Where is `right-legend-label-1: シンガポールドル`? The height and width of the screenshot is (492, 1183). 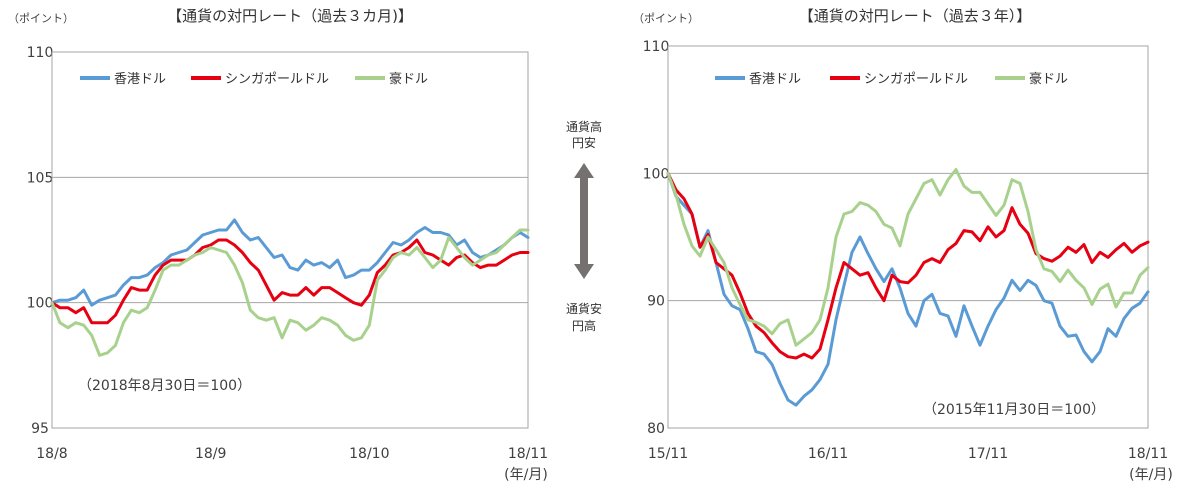
right-legend-label-1: シンガポールドル is located at coordinates (916, 79).